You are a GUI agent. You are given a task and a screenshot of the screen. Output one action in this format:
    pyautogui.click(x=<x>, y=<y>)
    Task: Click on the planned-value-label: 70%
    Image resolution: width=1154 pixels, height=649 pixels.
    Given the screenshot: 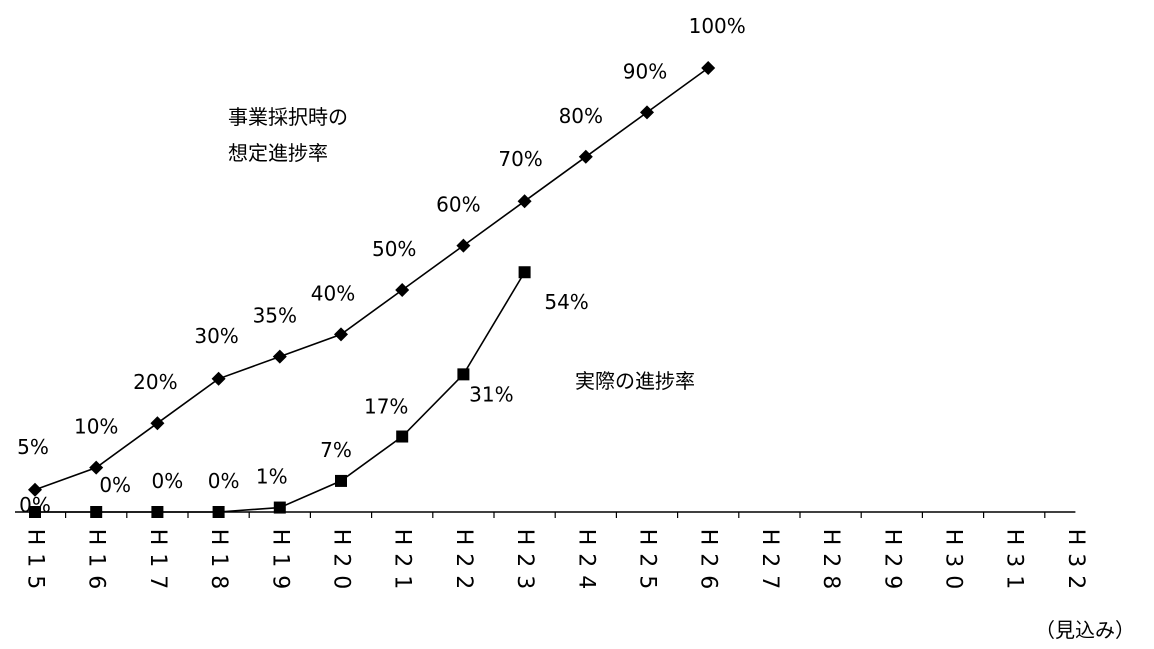 What is the action you would take?
    pyautogui.click(x=520, y=159)
    